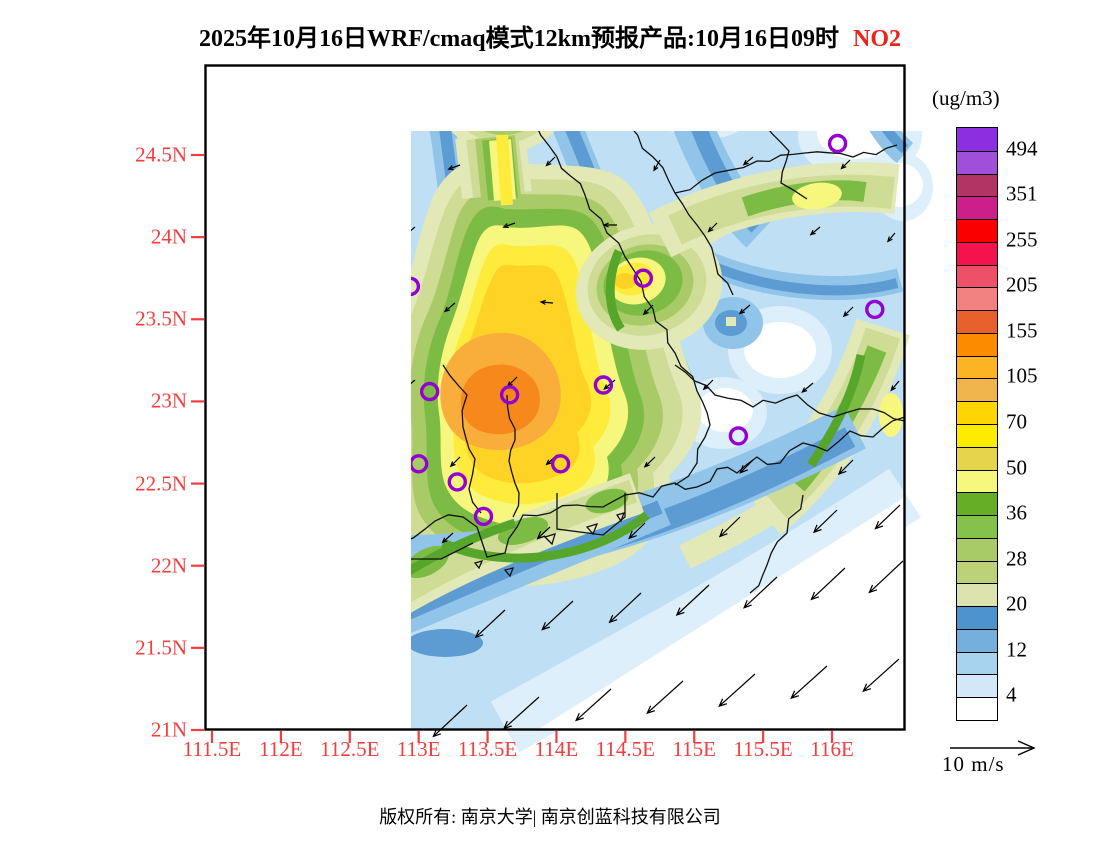 The image size is (1100, 850). What do you see at coordinates (168, 729) in the screenshot?
I see `lat-tick-label: 21N` at bounding box center [168, 729].